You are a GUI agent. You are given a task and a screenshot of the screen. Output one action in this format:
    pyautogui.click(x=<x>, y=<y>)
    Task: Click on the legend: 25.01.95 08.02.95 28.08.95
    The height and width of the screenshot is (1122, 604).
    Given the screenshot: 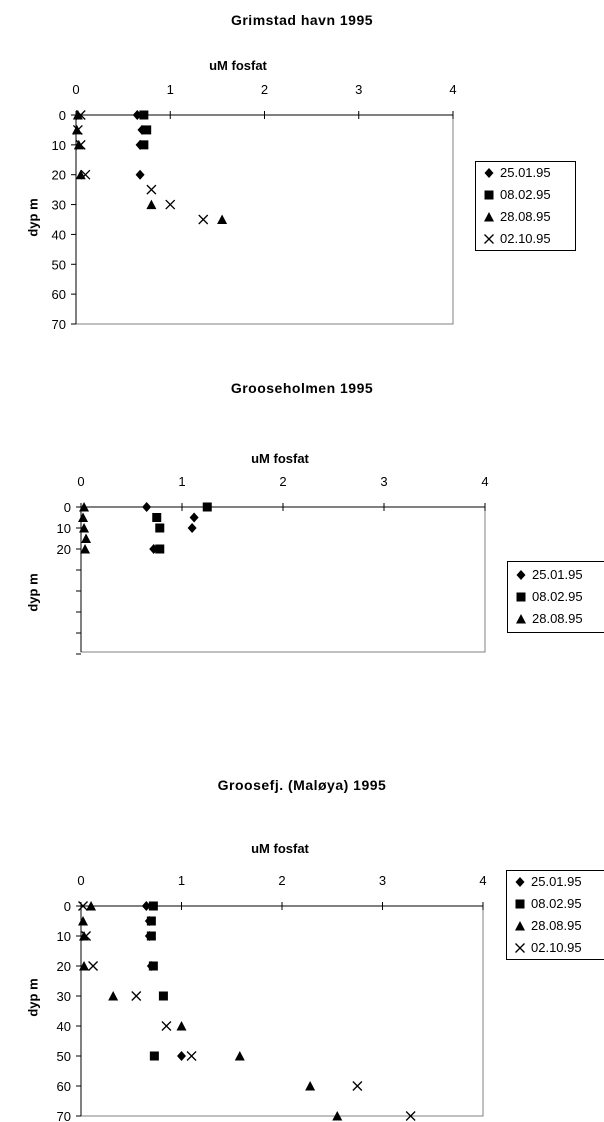 What is the action you would take?
    pyautogui.click(x=555, y=597)
    